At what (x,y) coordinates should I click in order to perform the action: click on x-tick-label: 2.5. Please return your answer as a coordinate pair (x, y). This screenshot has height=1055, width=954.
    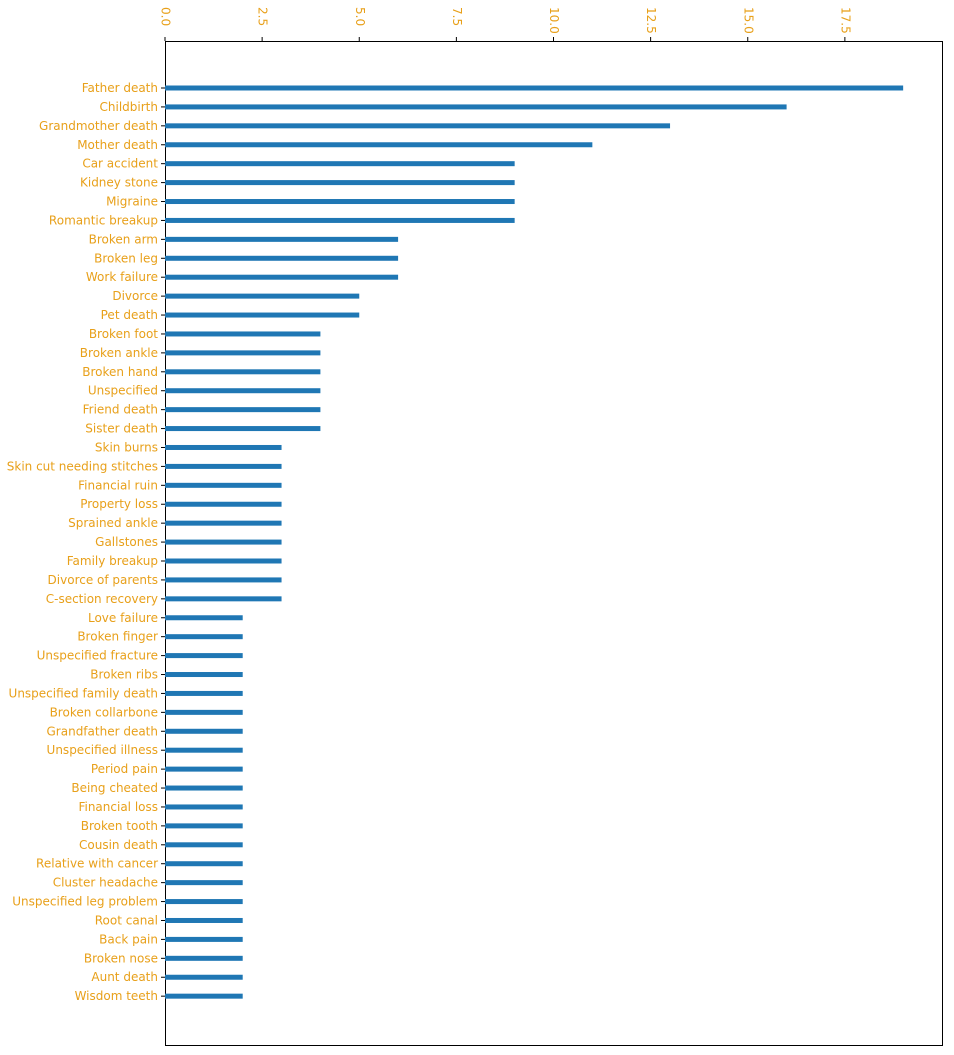
    Looking at the image, I should click on (263, 16).